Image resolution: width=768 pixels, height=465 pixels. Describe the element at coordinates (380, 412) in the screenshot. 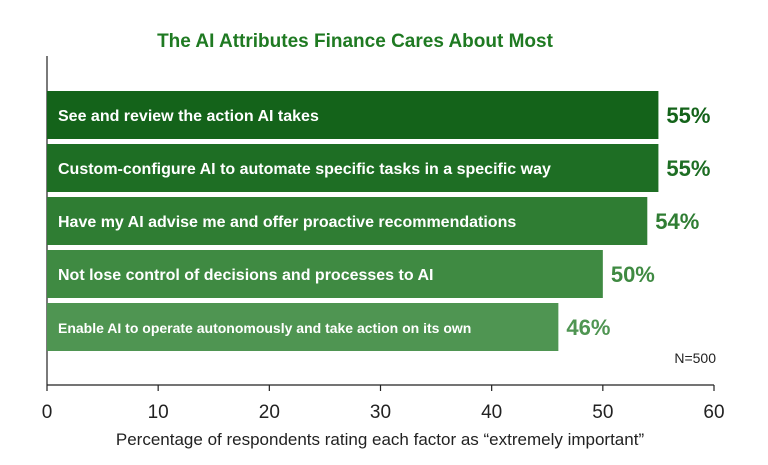

I see `x-tick-label: 30` at that location.